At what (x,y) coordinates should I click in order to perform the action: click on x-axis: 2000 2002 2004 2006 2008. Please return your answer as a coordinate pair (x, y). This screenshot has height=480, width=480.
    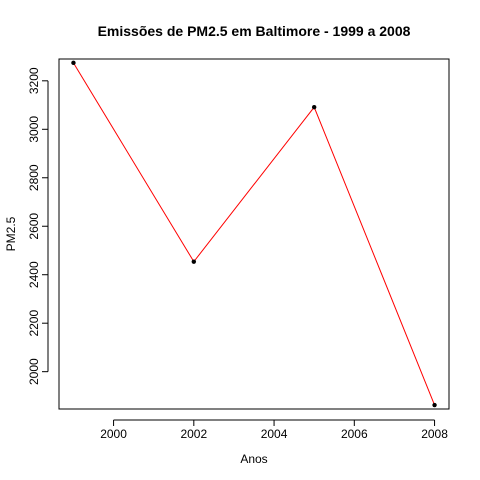
    Looking at the image, I should click on (274, 430).